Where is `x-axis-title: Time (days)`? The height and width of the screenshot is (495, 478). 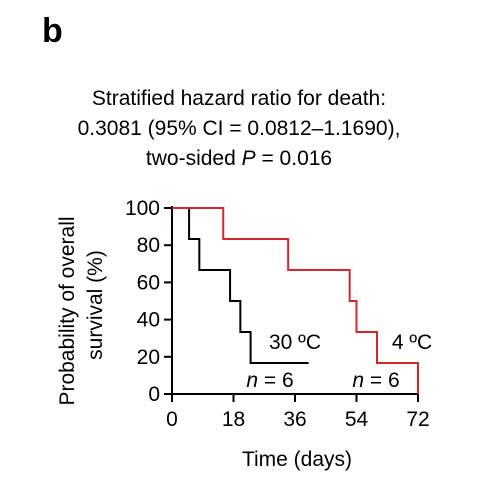 x-axis-title: Time (days) is located at coordinates (297, 459).